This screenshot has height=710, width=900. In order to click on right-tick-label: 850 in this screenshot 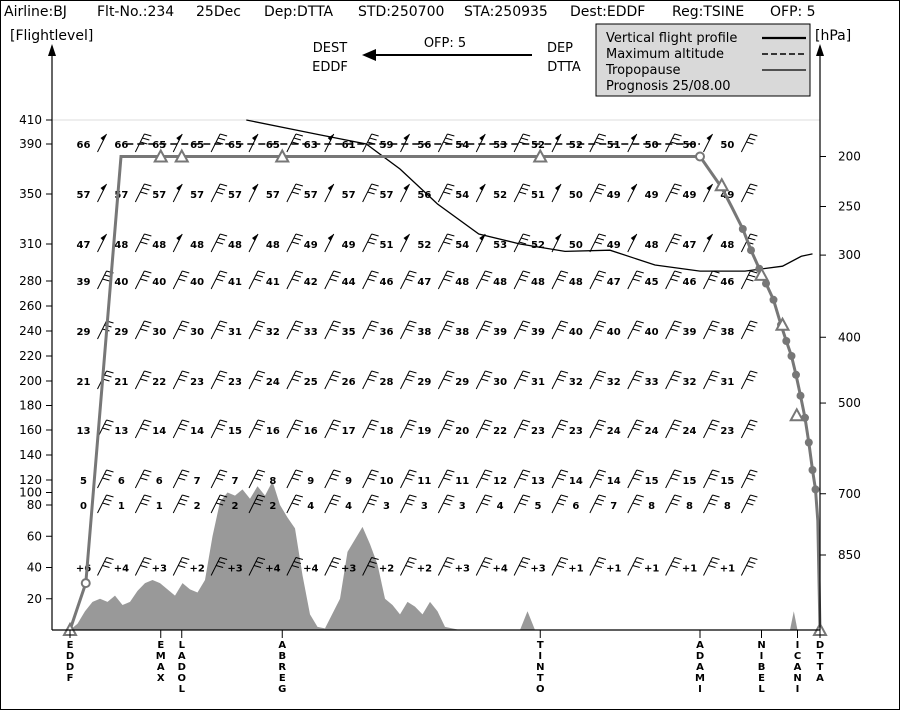, I will do `click(849, 555)`.